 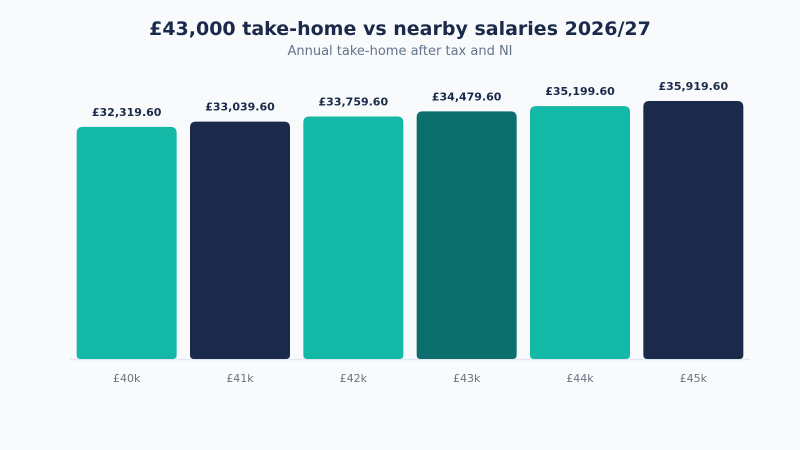 I want to click on bar-value-label-1: £32,319.60, so click(x=127, y=112).